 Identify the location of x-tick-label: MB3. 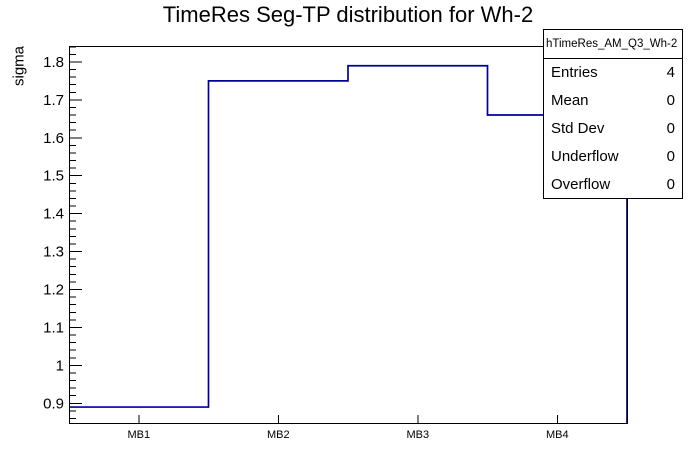
(417, 435).